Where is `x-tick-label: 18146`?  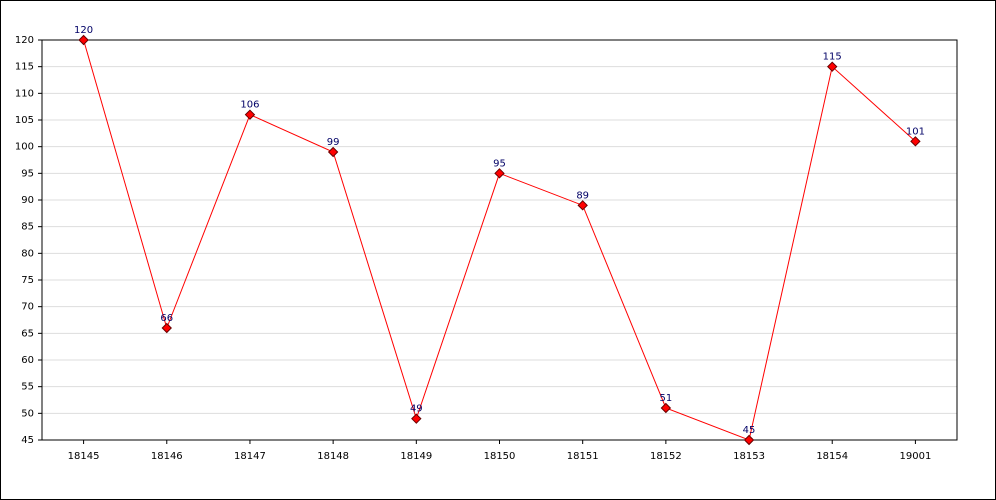
x-tick-label: 18146 is located at coordinates (167, 456).